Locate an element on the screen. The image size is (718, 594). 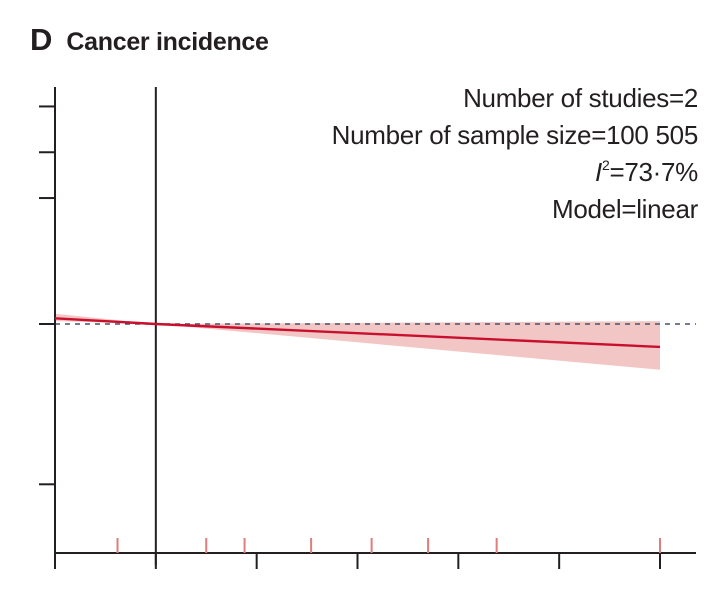
confidence-band-layer is located at coordinates (357, 341).